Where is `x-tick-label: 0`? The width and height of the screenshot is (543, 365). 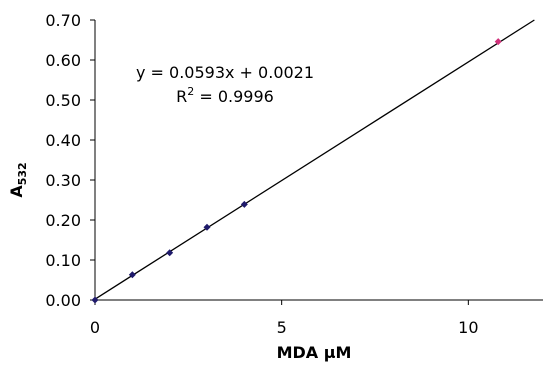
x-tick-label: 0 is located at coordinates (95, 327).